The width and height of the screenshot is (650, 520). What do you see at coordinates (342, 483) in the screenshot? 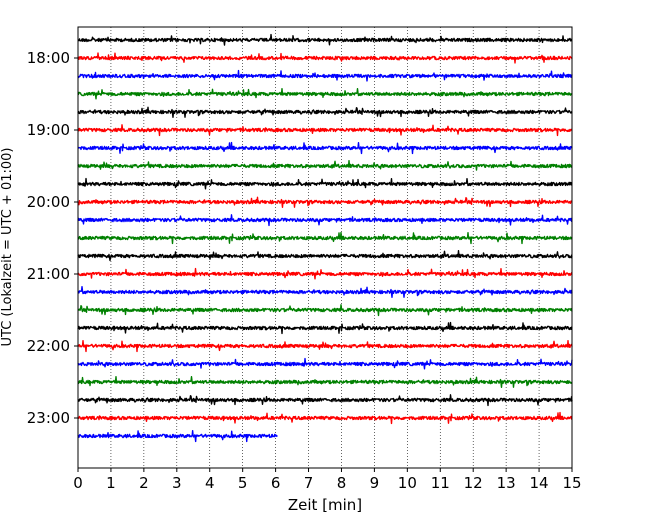
I see `x-tick-label: 8` at bounding box center [342, 483].